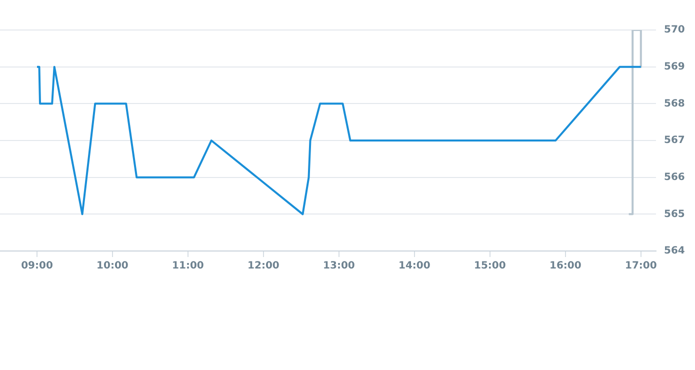  Describe the element at coordinates (674, 177) in the screenshot. I see `y-tick-label: 566` at that location.